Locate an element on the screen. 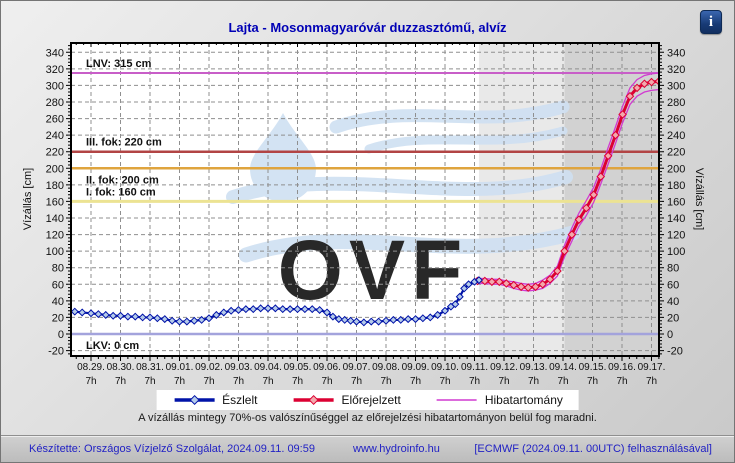 The image size is (735, 463). info-icon: i is located at coordinates (711, 22).